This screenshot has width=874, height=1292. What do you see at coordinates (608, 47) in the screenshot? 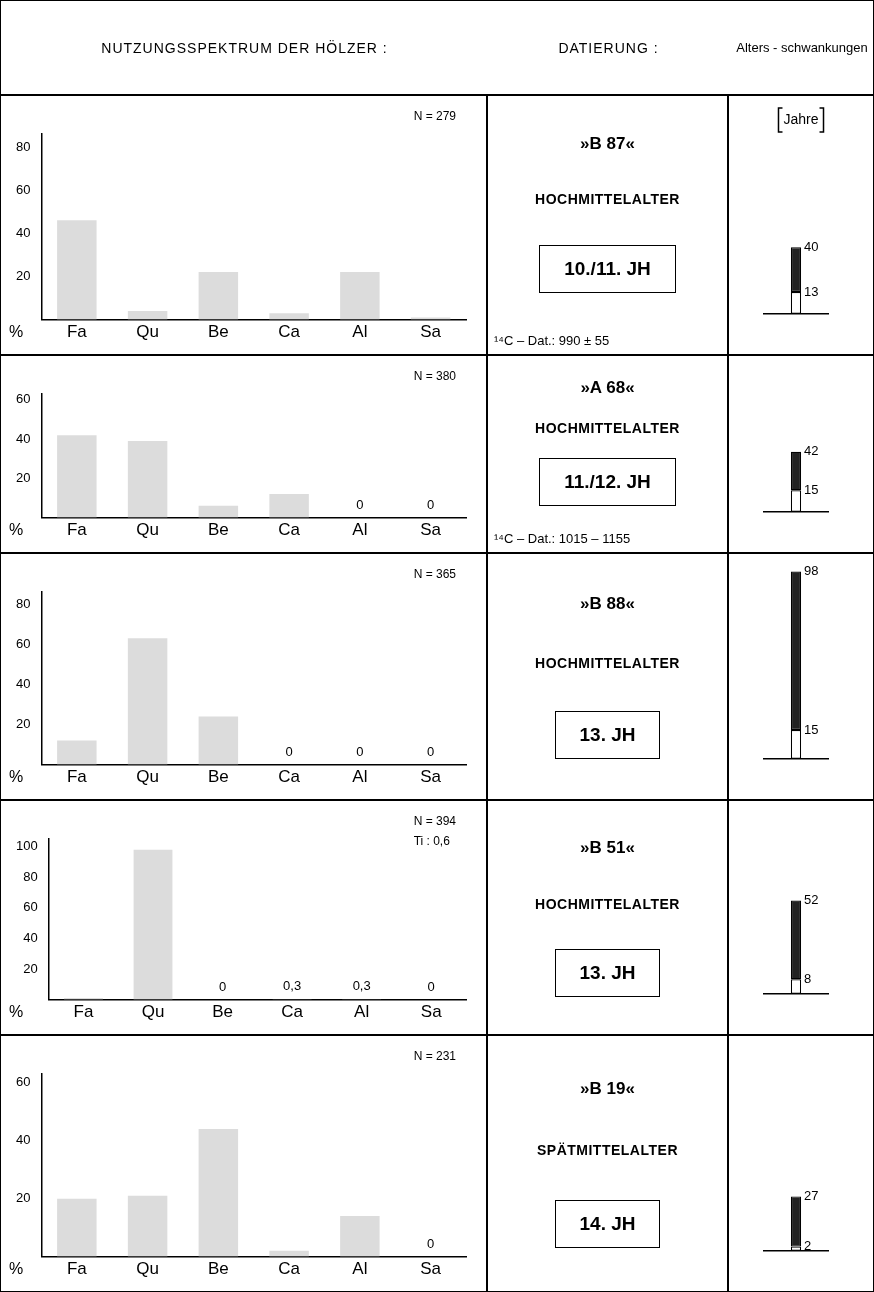
I see `text: DATIERUNG :` at bounding box center [608, 47].